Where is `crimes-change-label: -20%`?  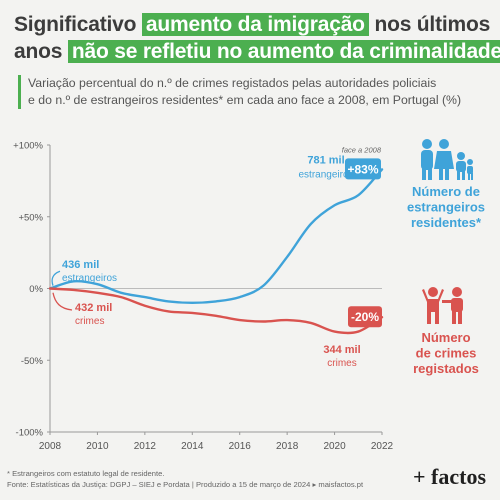 crimes-change-label: -20% is located at coordinates (365, 317).